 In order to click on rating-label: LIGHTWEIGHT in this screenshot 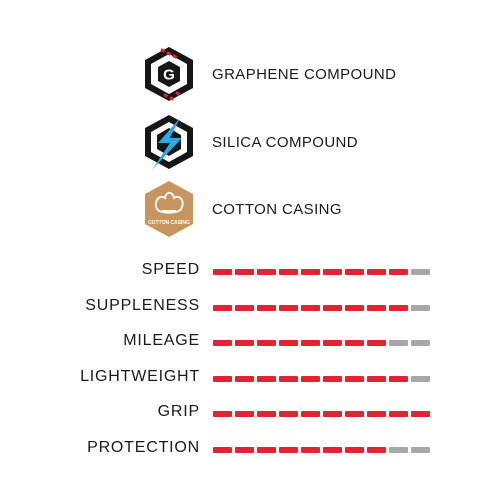, I will do `click(140, 376)`.